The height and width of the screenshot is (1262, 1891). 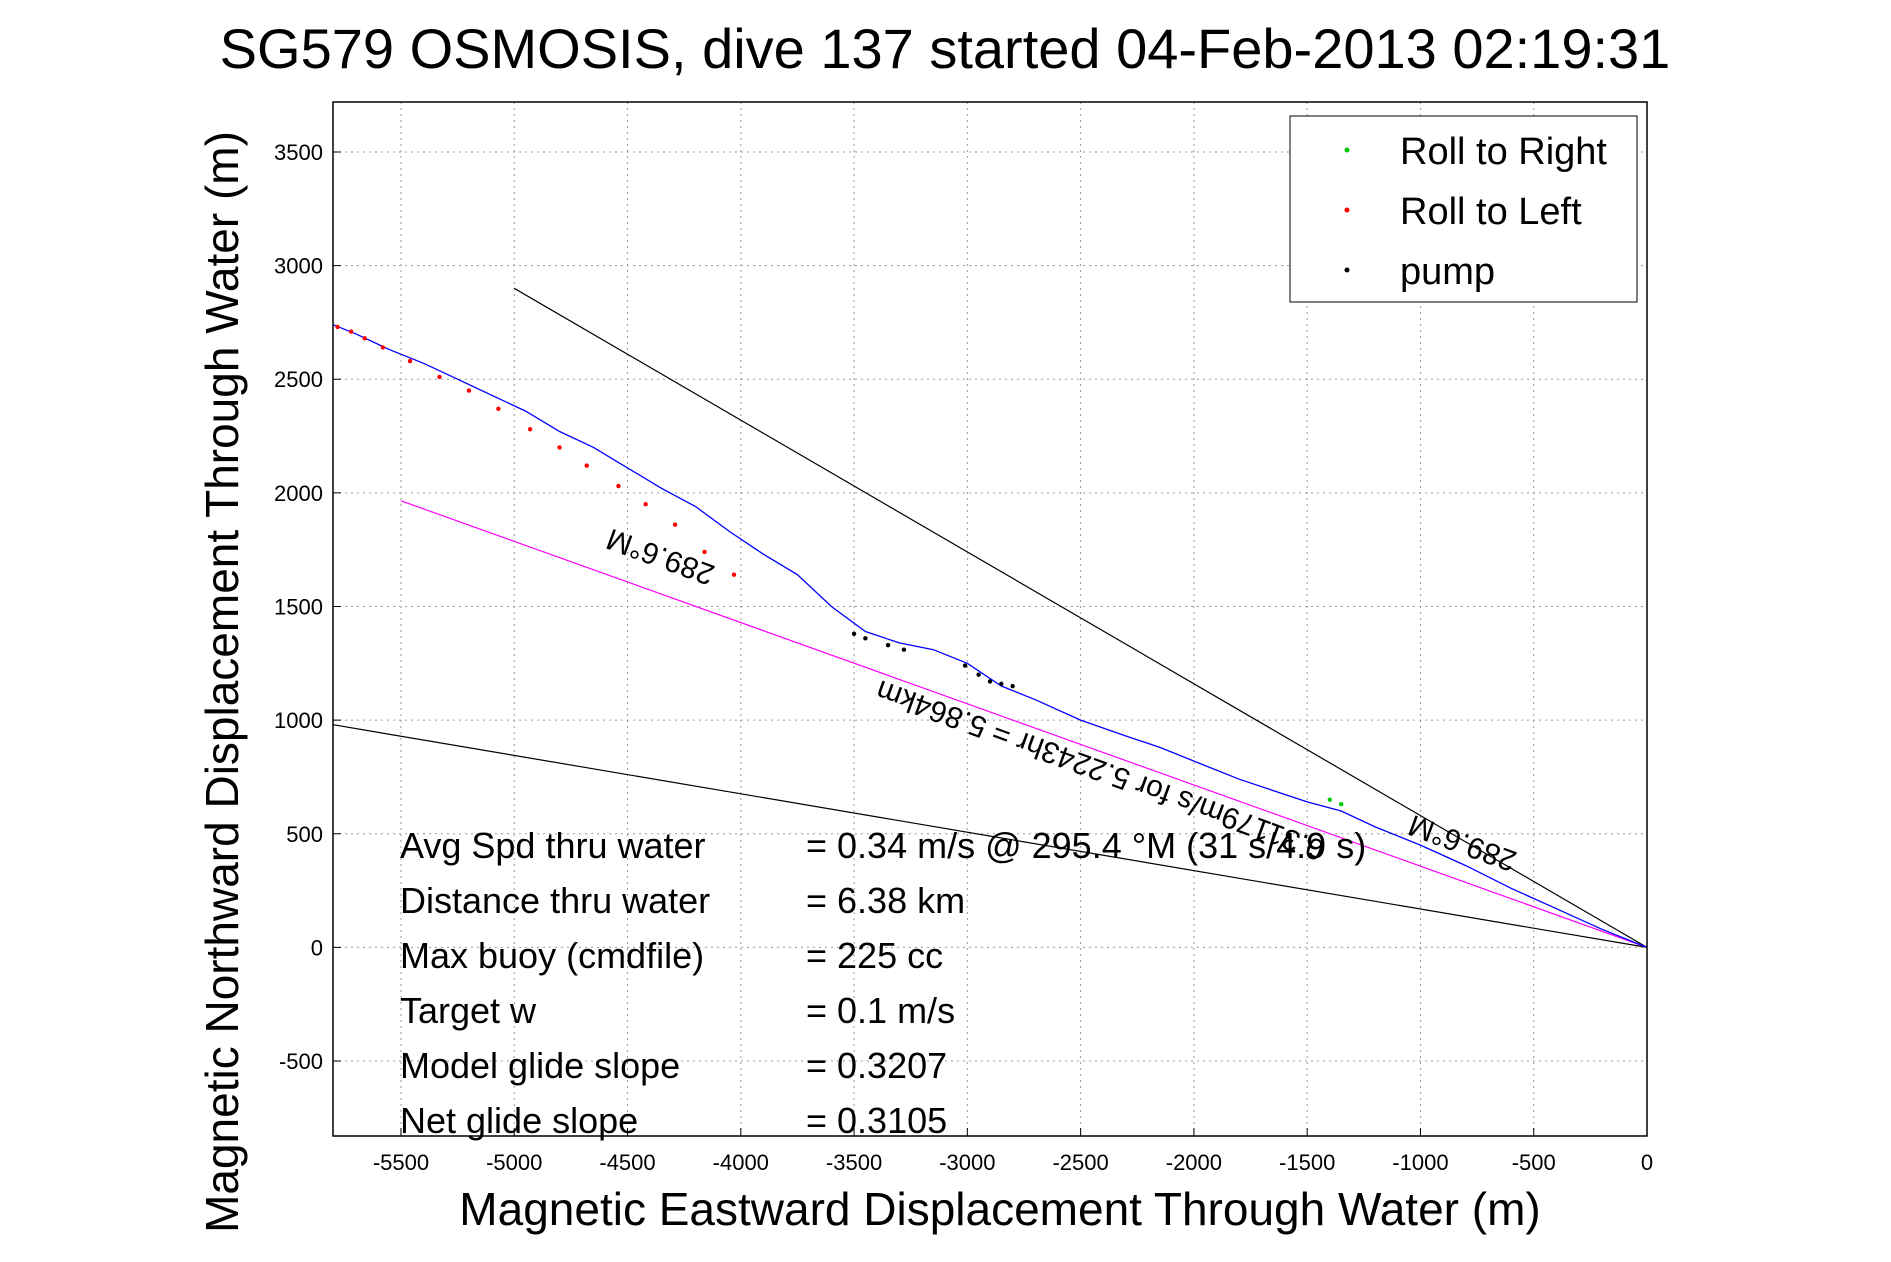 I want to click on y-tick-label: -500, so click(x=301, y=1061).